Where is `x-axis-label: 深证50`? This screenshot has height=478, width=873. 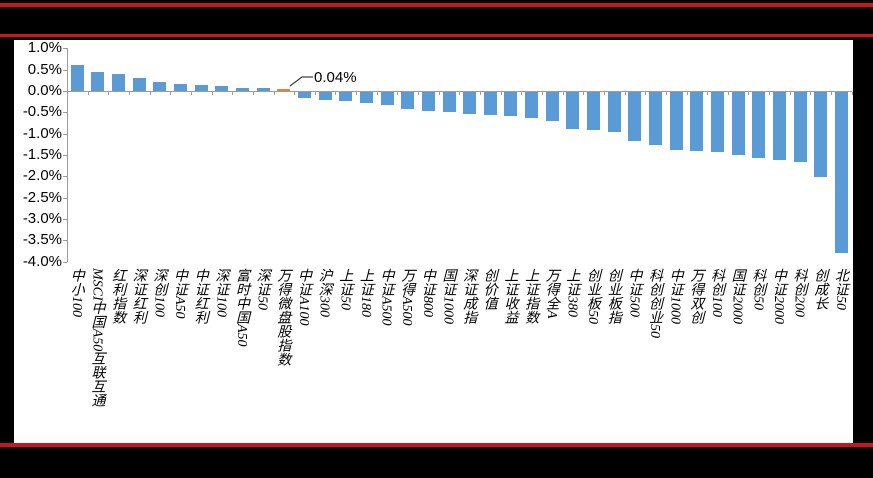 x-axis-label: 深证50 is located at coordinates (262, 289).